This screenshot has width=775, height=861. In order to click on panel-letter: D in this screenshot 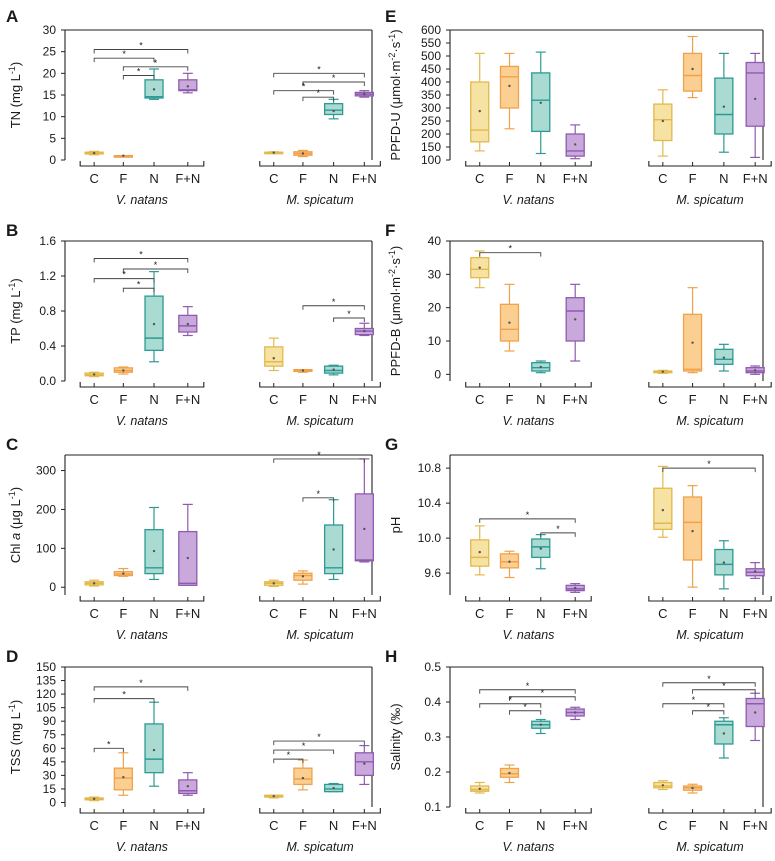, I will do `click(12, 656)`.